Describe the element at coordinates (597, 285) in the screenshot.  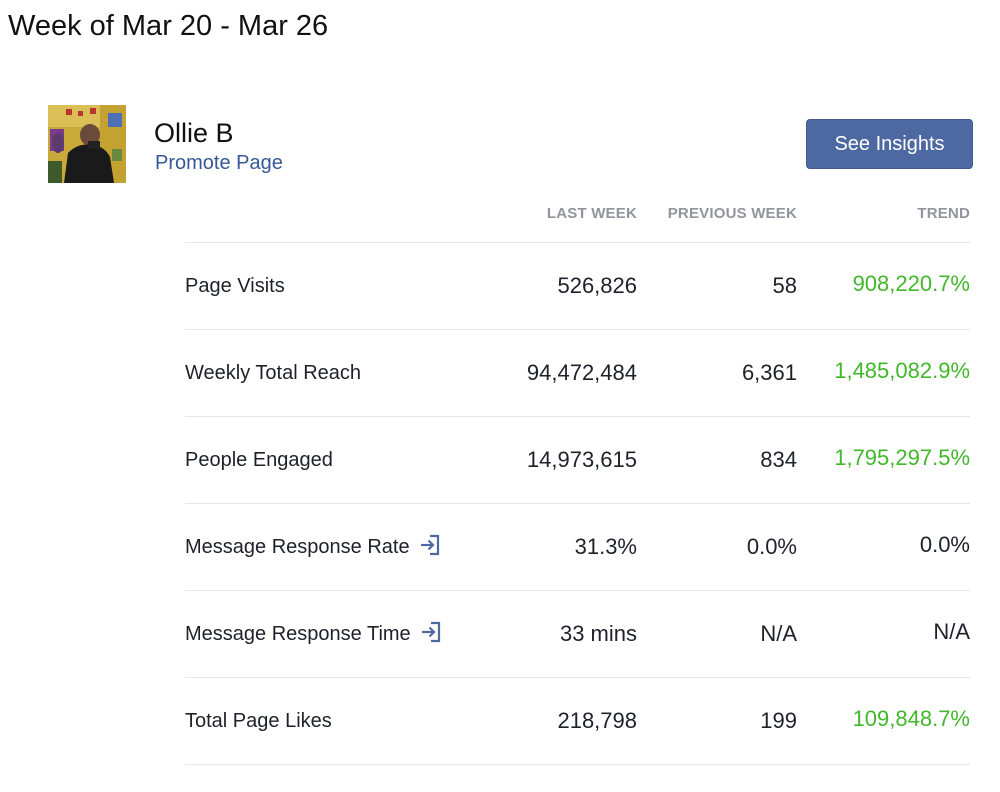
I see `last-week-value: 526,826` at that location.